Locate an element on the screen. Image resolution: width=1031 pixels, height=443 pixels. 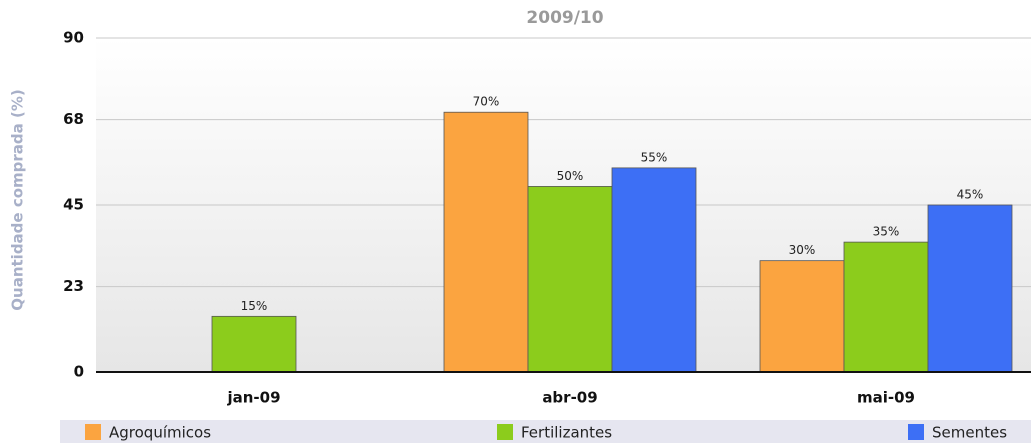
y-tick-label: 23 is located at coordinates (73, 286).